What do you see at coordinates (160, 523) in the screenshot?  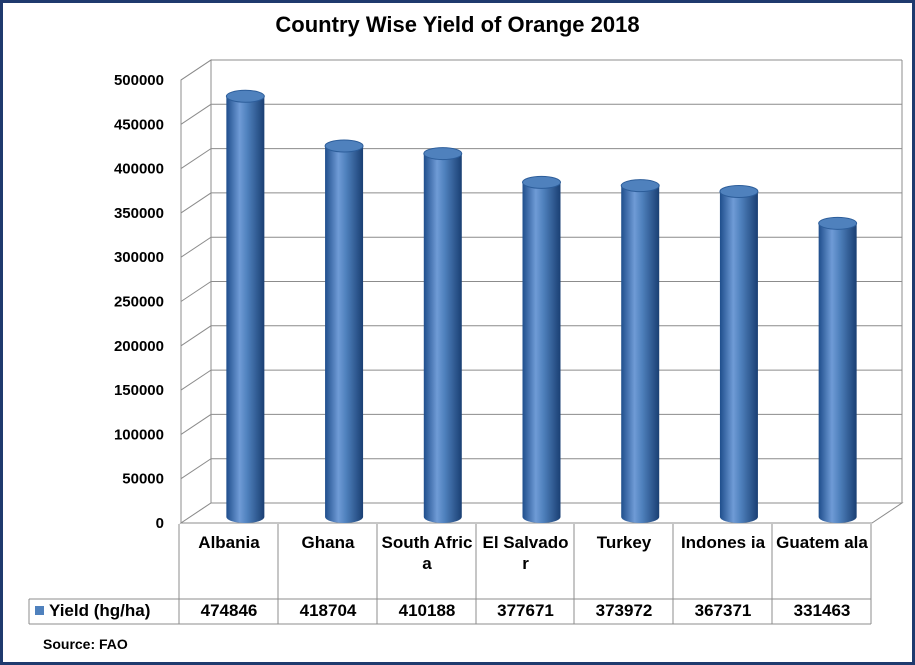 I see `y-tick-label: 0` at bounding box center [160, 523].